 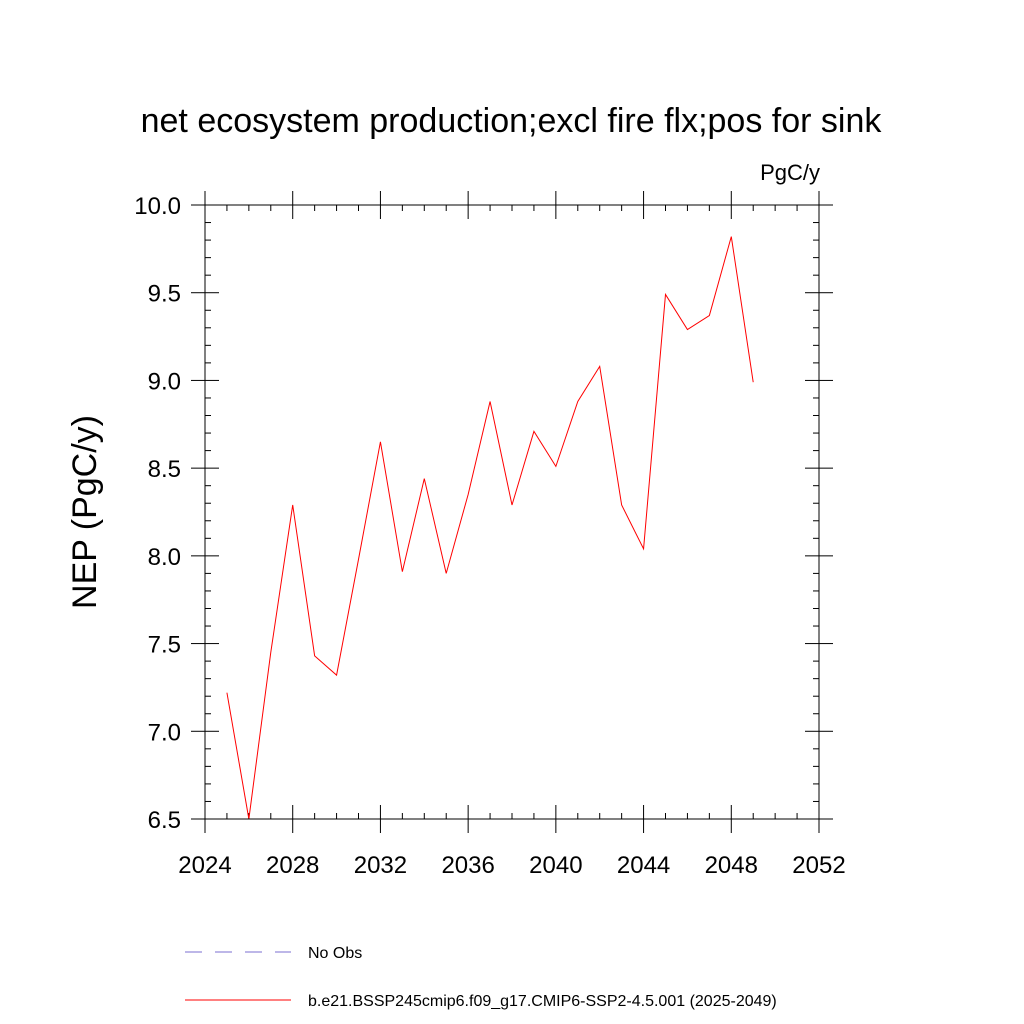 I want to click on x-tick-label: 2040, so click(x=555, y=865).